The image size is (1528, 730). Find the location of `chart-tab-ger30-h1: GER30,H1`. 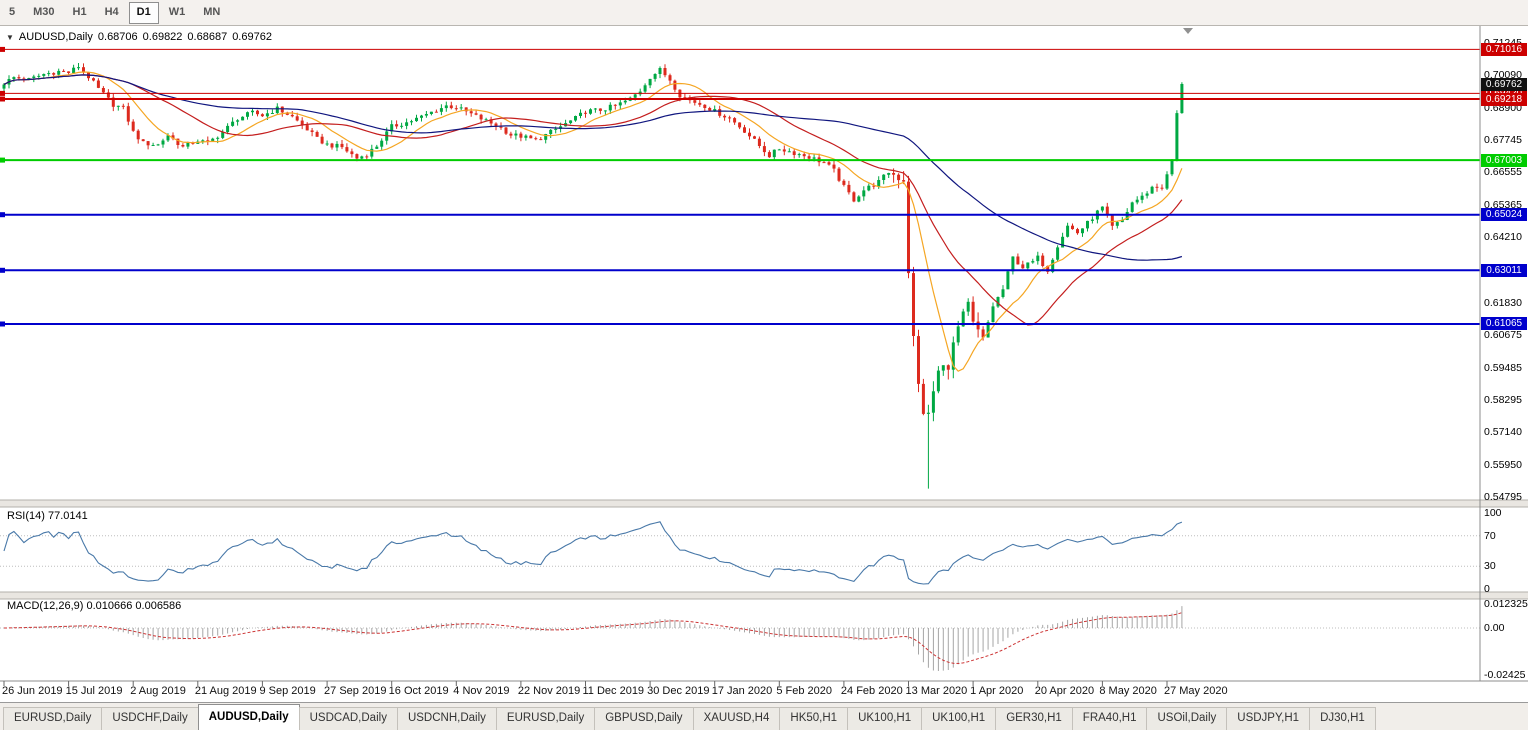

chart-tab-ger30-h1: GER30,H1 is located at coordinates (1034, 718).